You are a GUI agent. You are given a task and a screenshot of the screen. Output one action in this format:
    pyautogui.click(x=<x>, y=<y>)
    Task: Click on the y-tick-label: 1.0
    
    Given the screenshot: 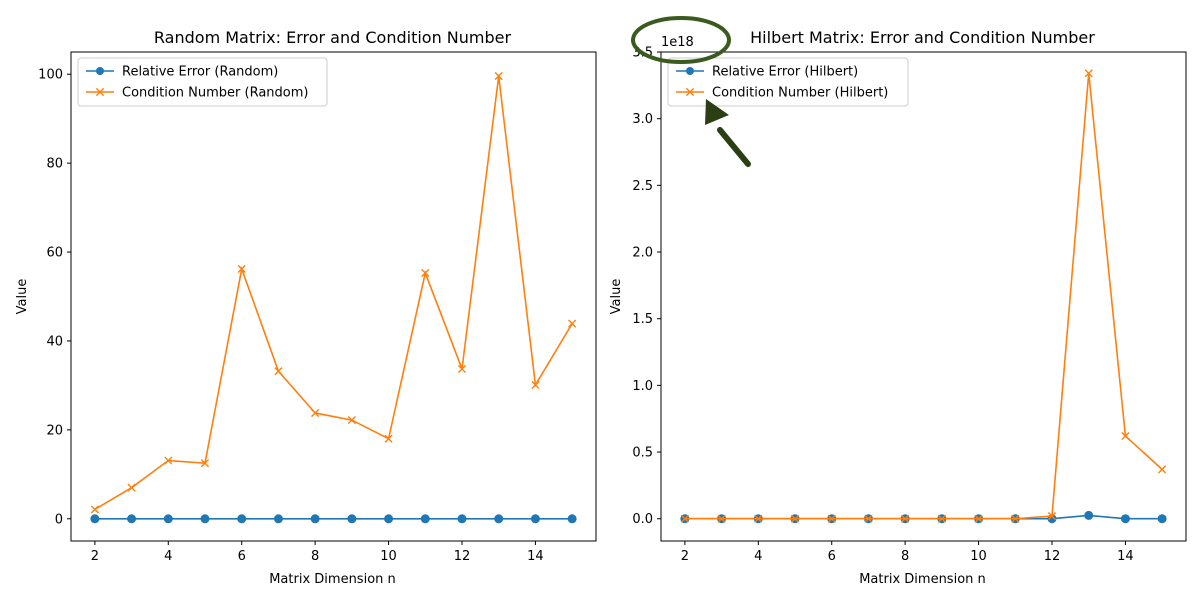 What is the action you would take?
    pyautogui.click(x=642, y=386)
    